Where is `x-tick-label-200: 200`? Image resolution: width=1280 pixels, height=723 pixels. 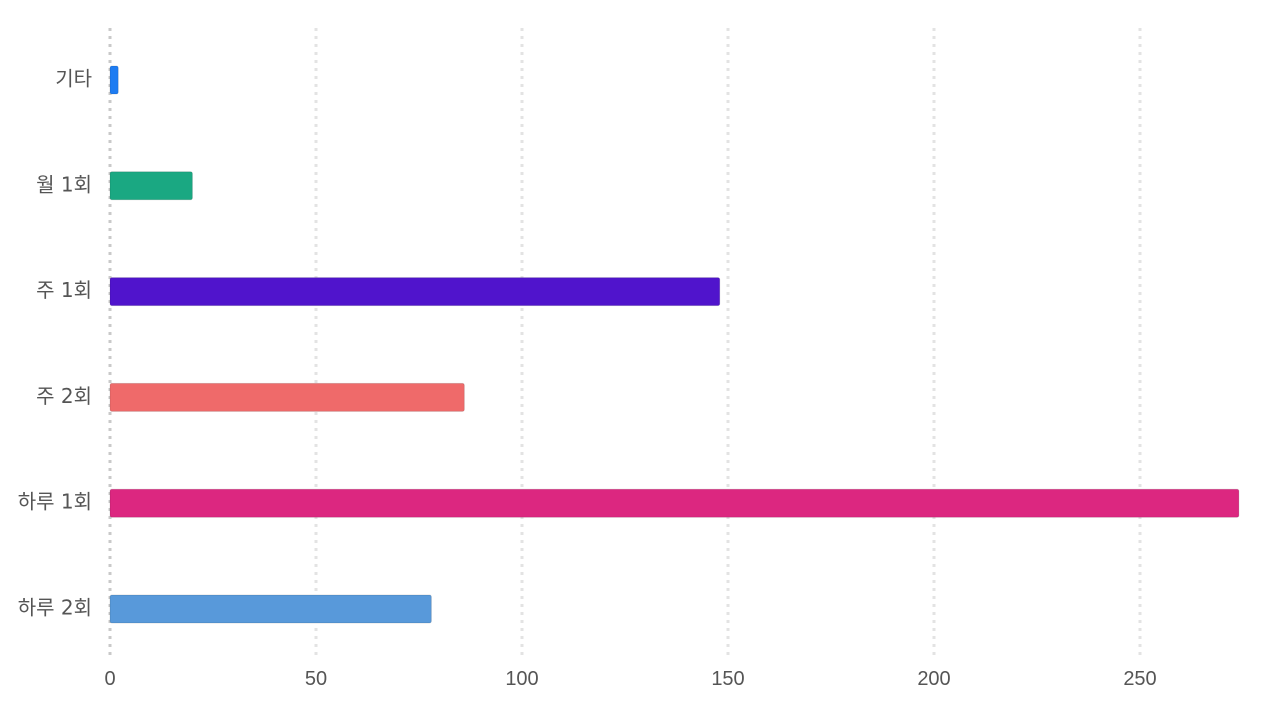
x-tick-label-200: 200 is located at coordinates (933, 679).